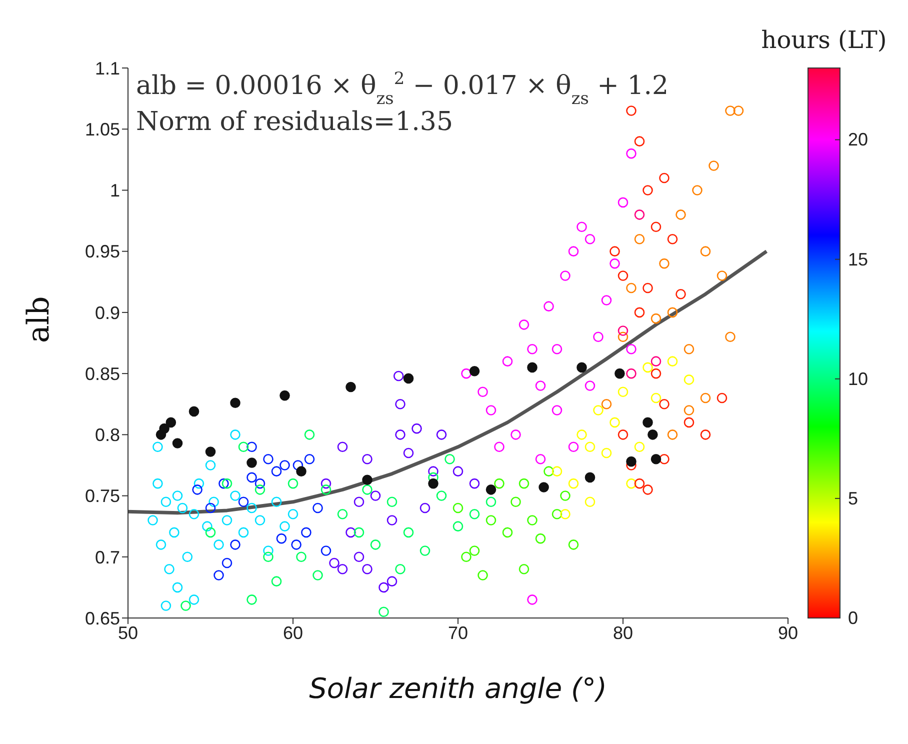 The width and height of the screenshot is (908, 744). I want to click on x-tick-label: 90, so click(788, 632).